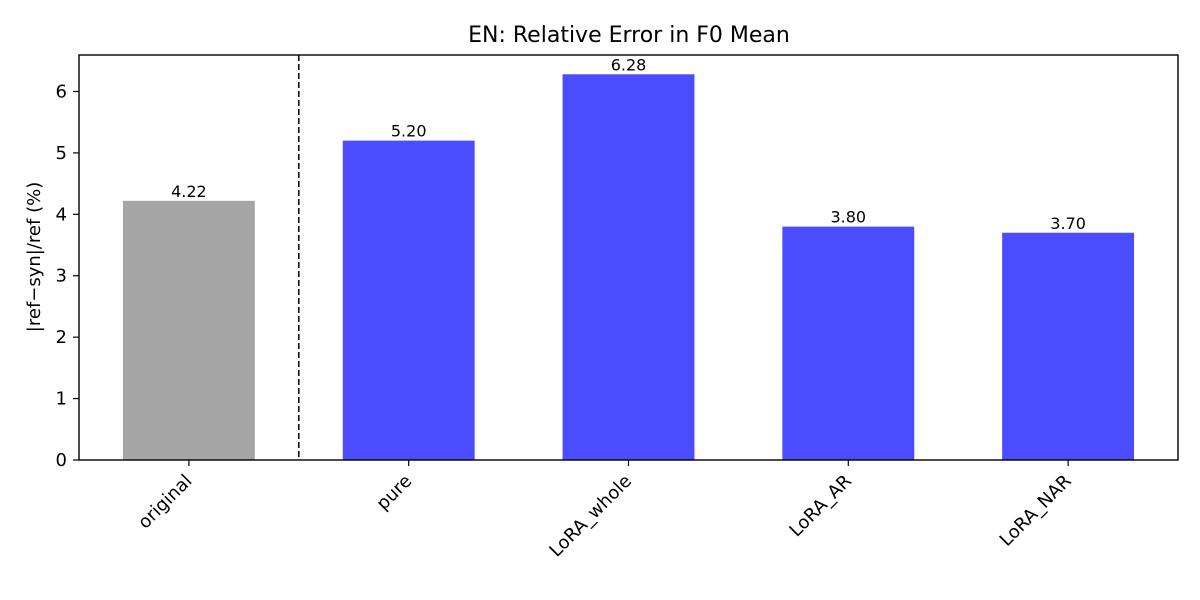 Image resolution: width=1200 pixels, height=600 pixels. What do you see at coordinates (1068, 223) in the screenshot?
I see `data-label: 3.70` at bounding box center [1068, 223].